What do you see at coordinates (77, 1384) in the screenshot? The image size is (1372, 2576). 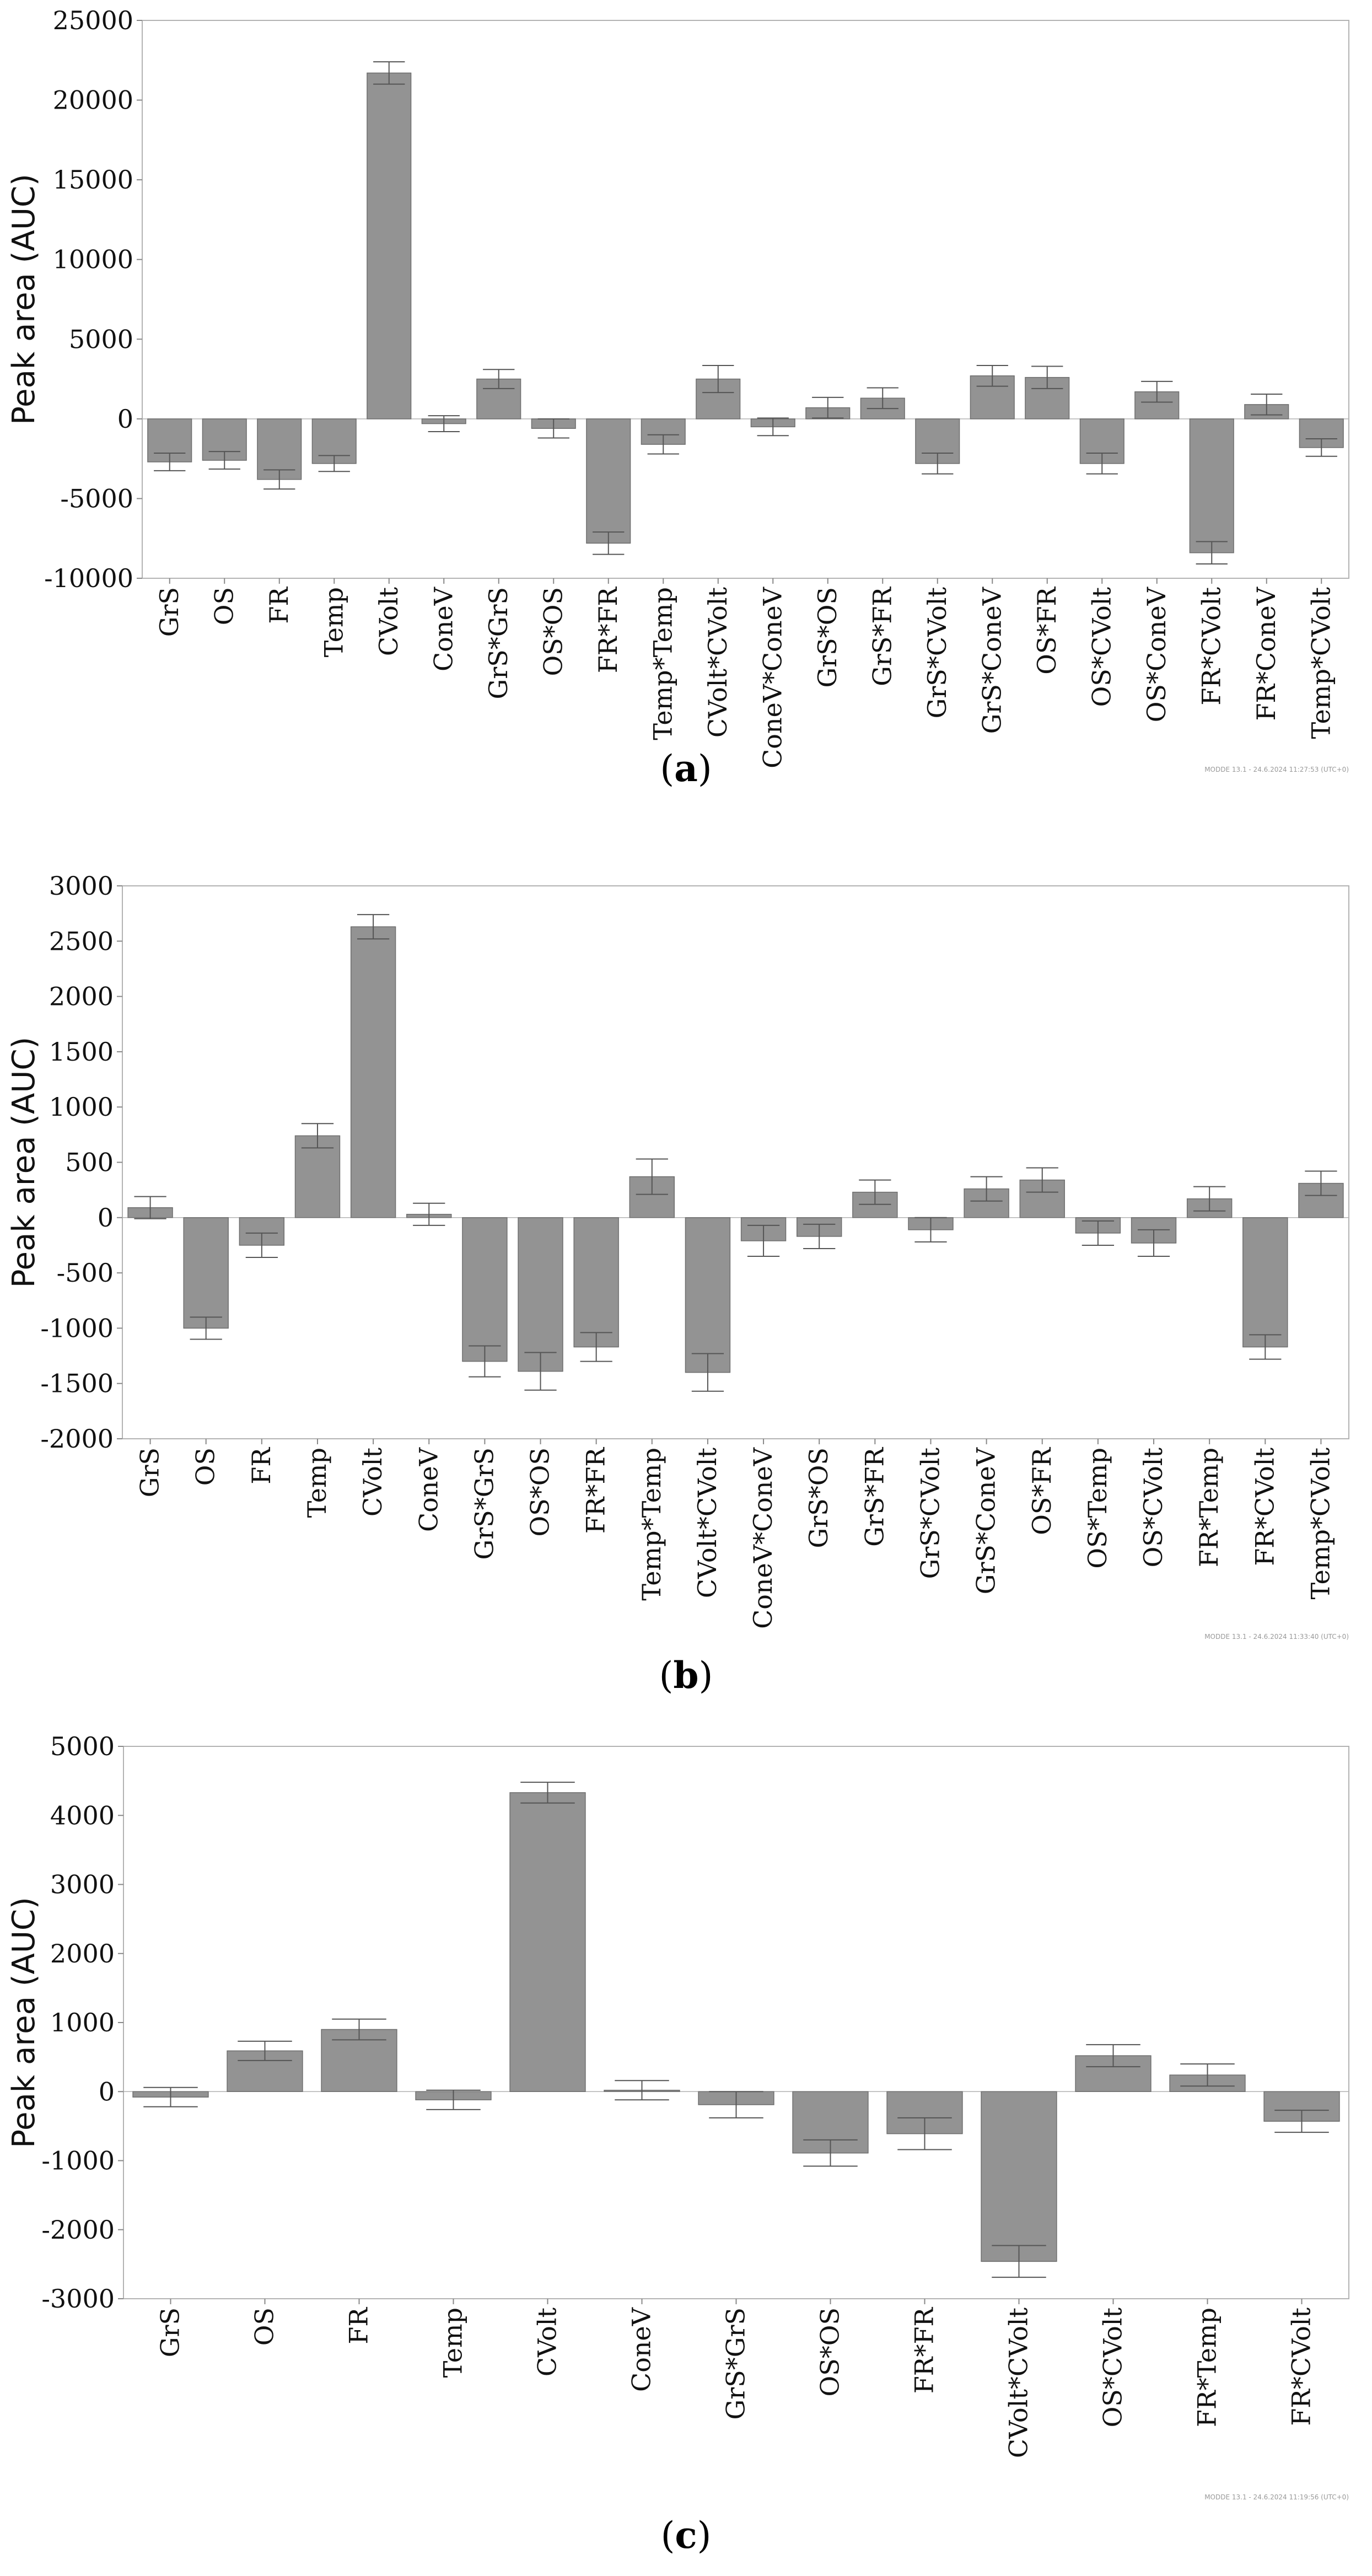 I see `y-tick-label: -1500` at bounding box center [77, 1384].